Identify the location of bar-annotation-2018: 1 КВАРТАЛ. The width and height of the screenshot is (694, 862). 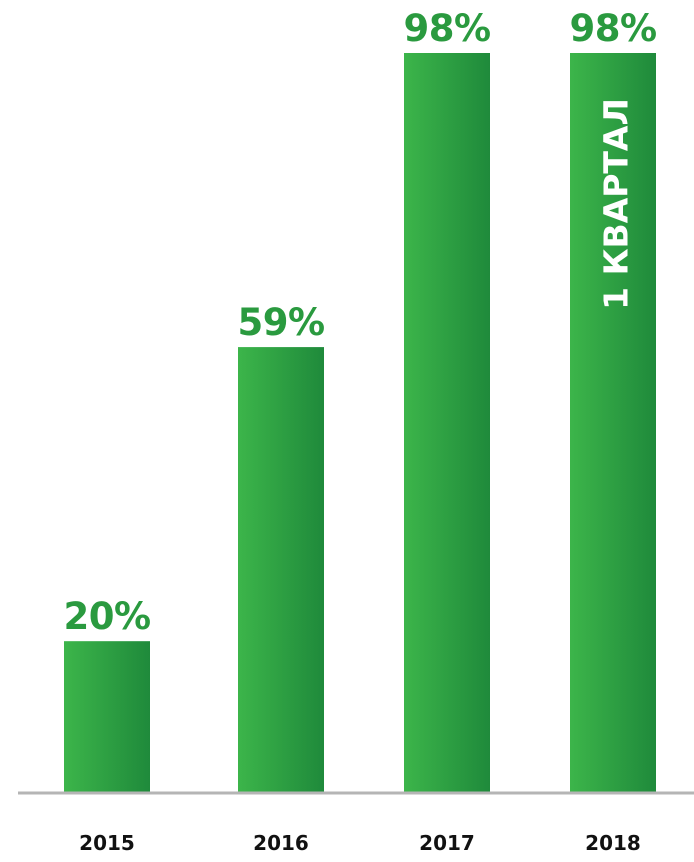
(616, 204).